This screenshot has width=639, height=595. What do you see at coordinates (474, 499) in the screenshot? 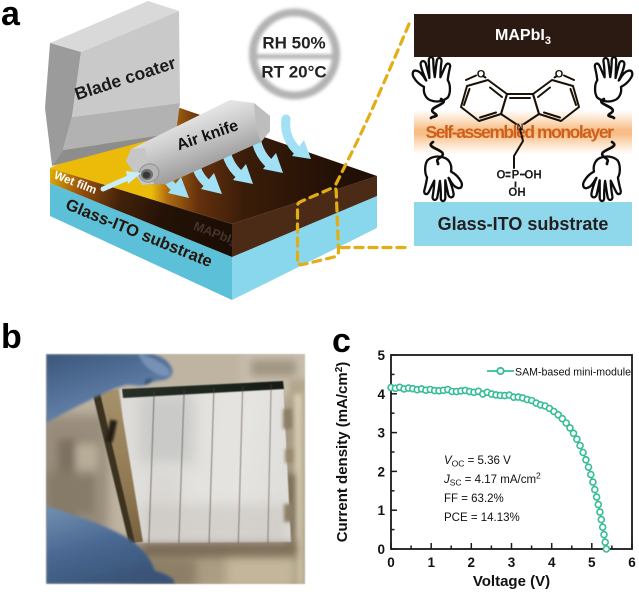
I see `svg-text: FF = 63.2%` at bounding box center [474, 499].